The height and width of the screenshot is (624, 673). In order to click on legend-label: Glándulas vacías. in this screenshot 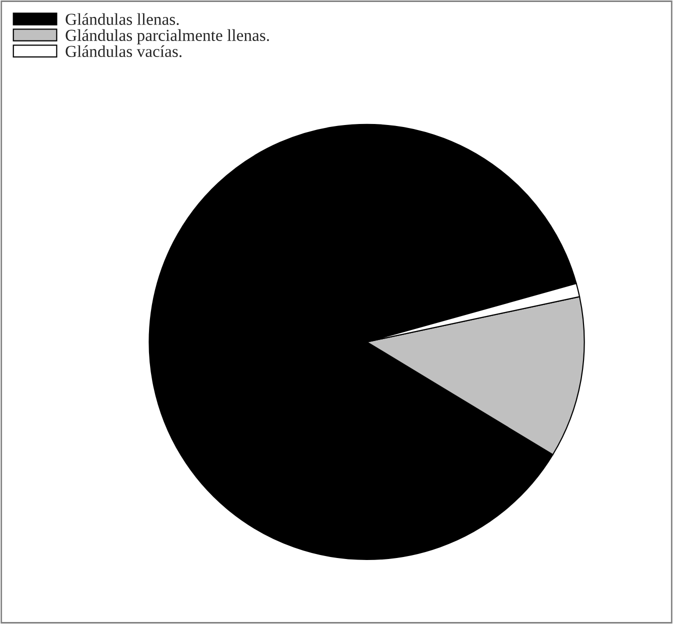, I will do `click(124, 51)`.